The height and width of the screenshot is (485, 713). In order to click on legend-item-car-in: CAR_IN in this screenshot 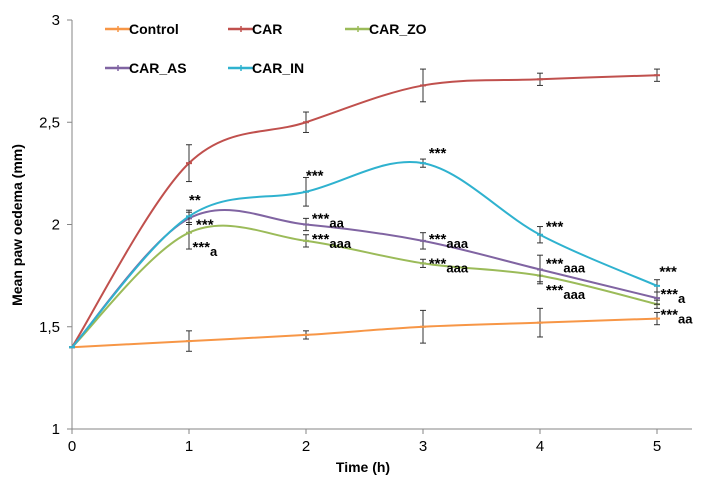, I will do `click(266, 68)`.